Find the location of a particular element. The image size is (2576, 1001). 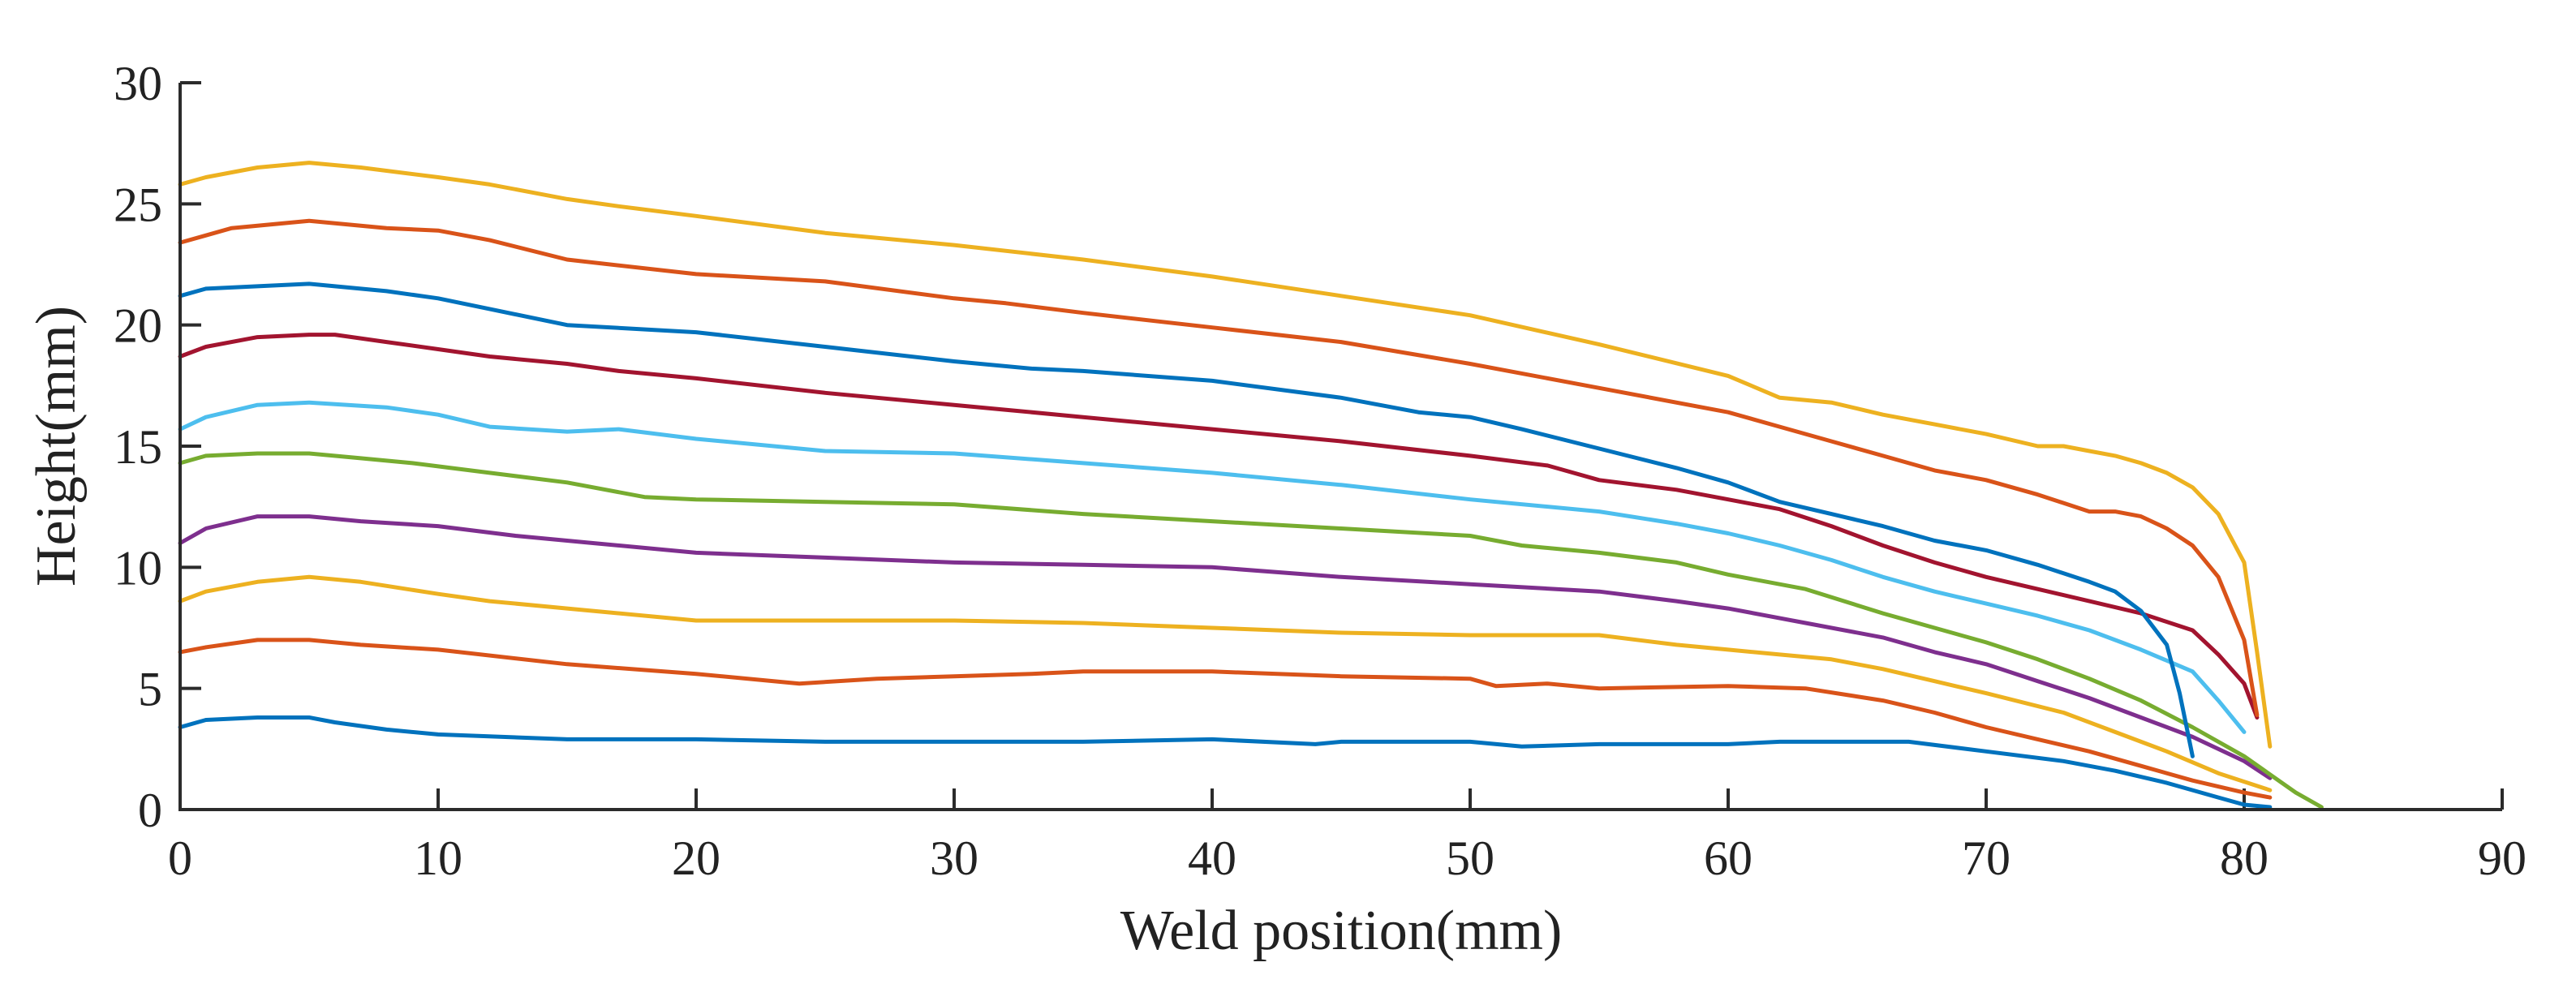

x-axis-ticks: 0 10 20 30 40 50 60 70 80 90 is located at coordinates (1348, 836).